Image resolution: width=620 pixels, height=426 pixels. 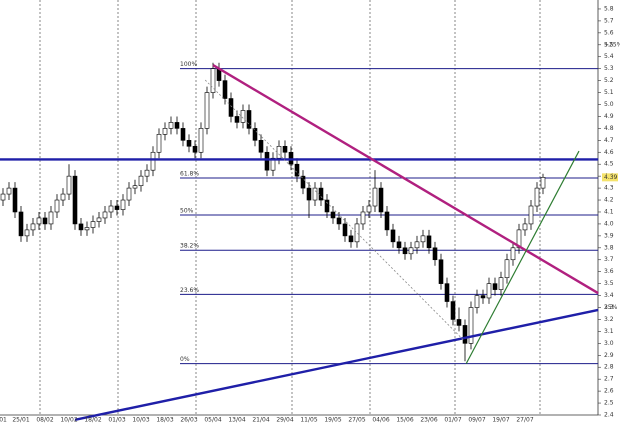 What do you see at coordinates (356, 420) in the screenshot?
I see `x-tick-label: 27/05` at bounding box center [356, 420].